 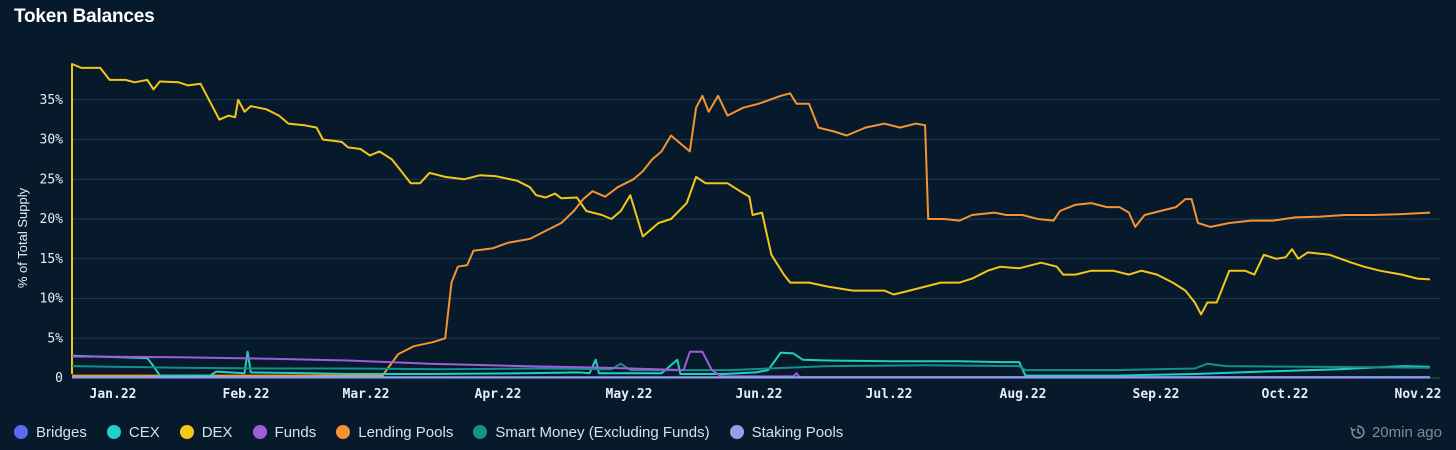 I want to click on legend-item-cex: CEX, so click(x=133, y=432).